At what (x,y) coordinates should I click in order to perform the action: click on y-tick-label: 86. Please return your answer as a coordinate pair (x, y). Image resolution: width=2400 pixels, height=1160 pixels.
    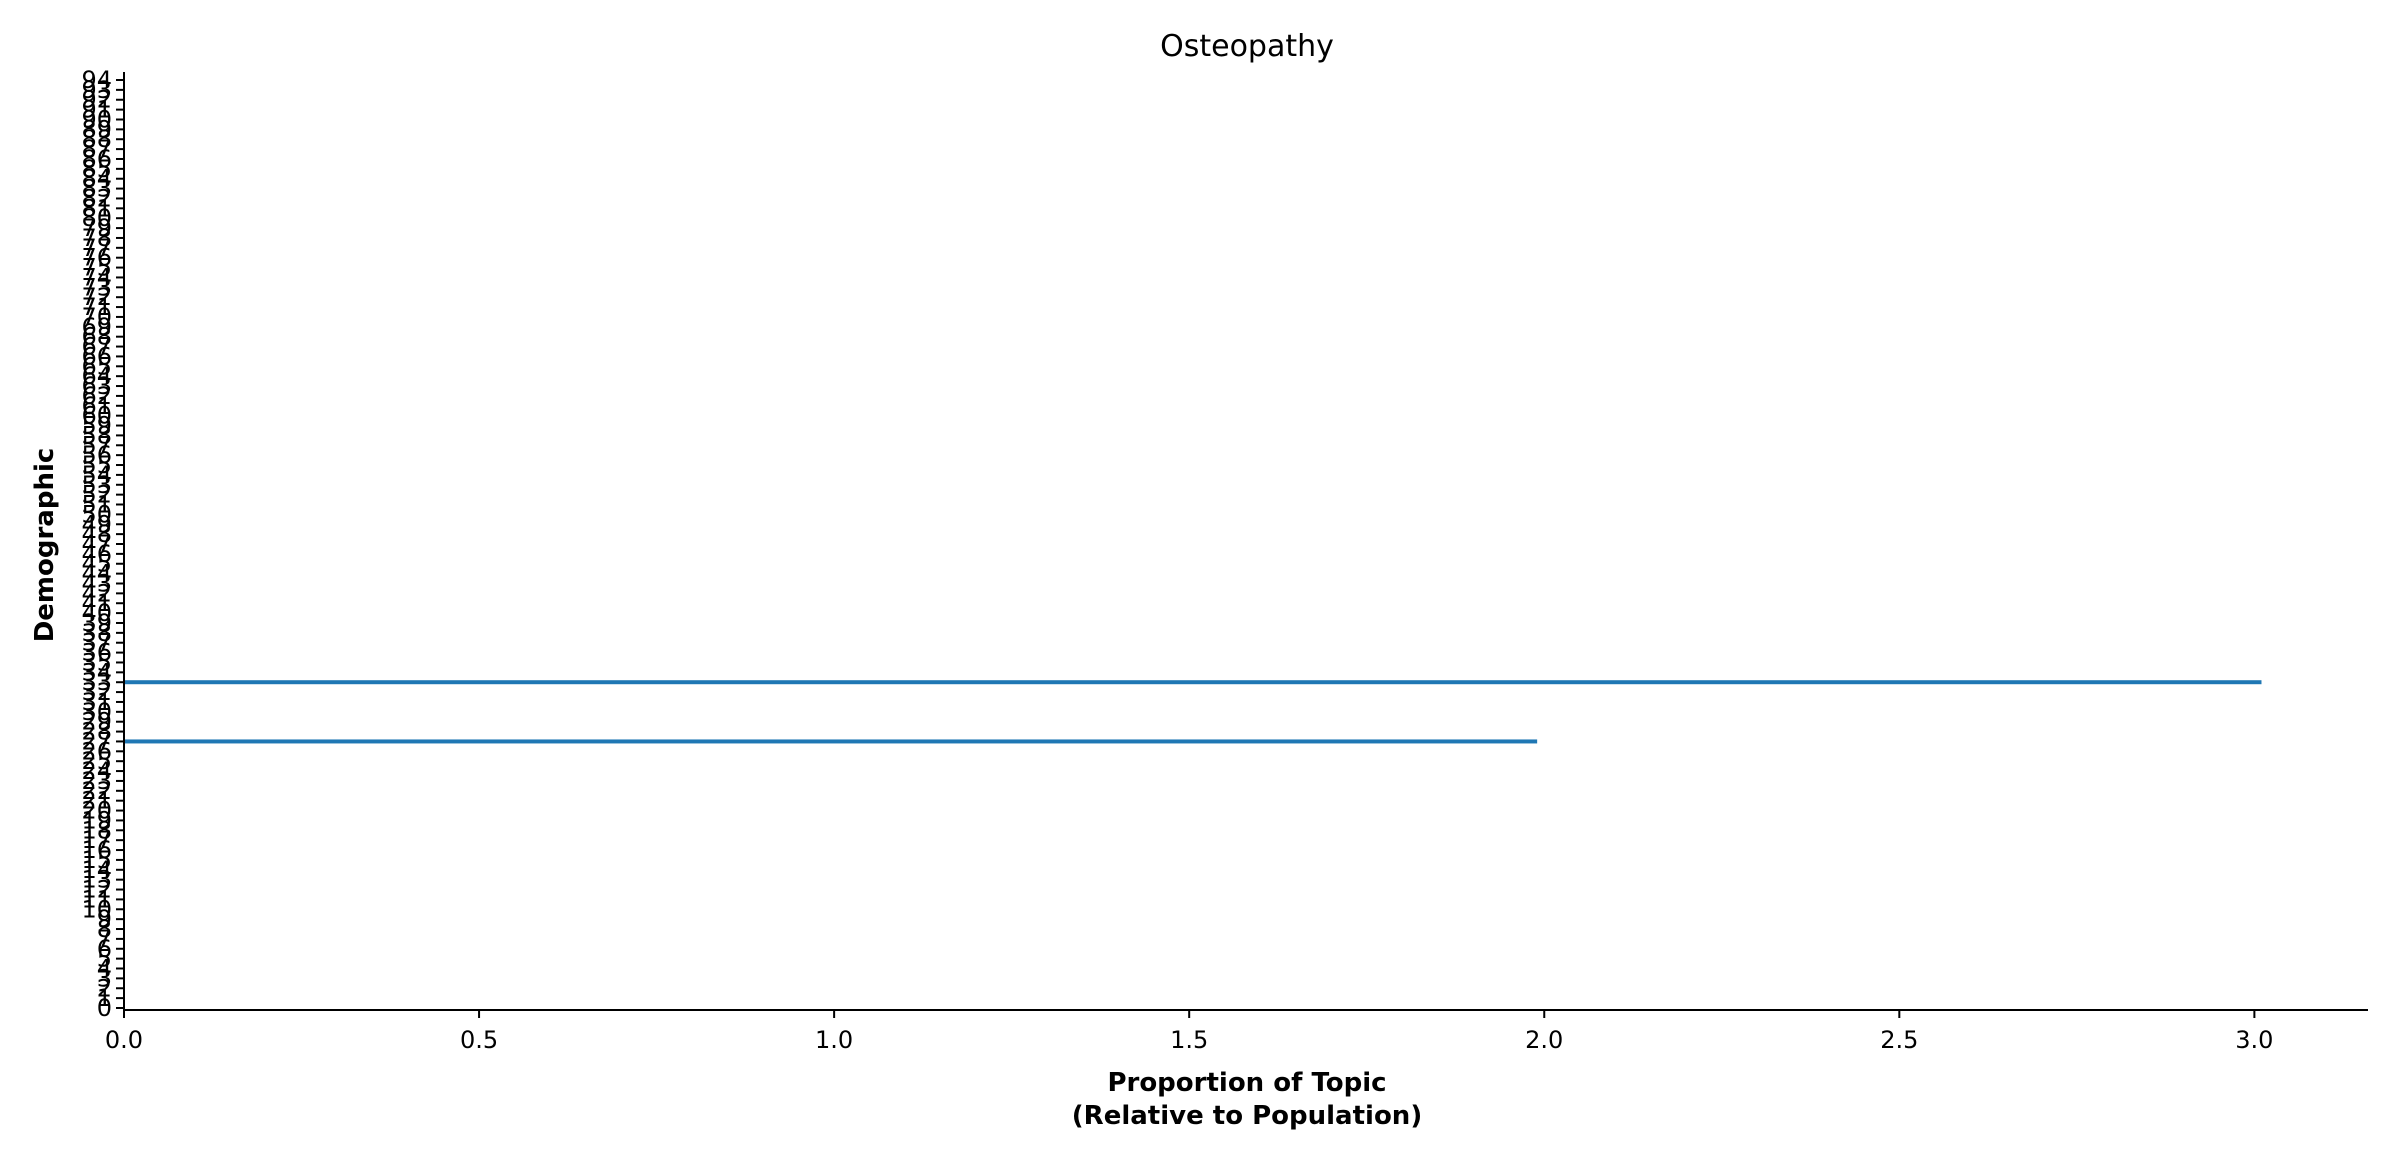
    Looking at the image, I should click on (96, 159).